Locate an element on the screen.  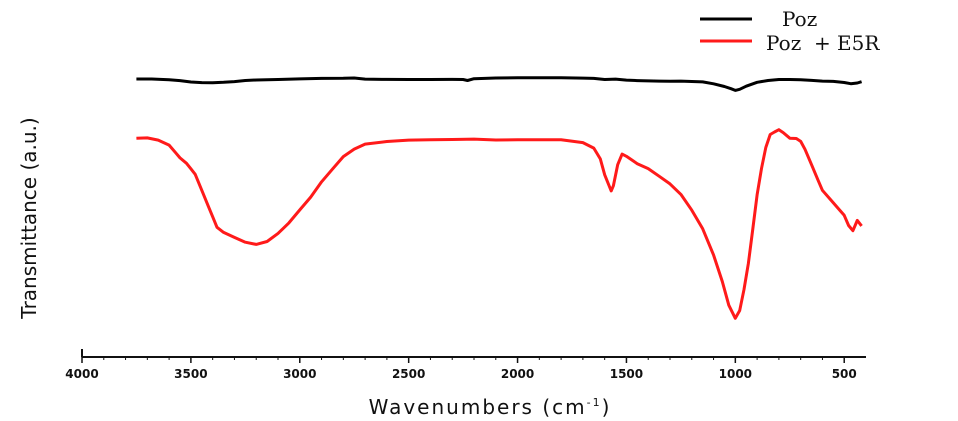
legend-label-poz: Poz is located at coordinates (799, 19).